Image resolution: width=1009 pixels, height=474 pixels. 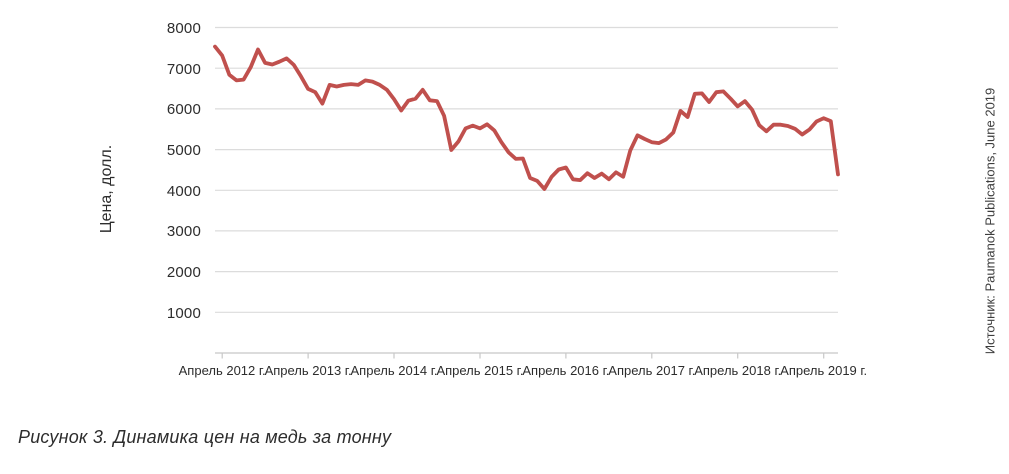 What do you see at coordinates (824, 370) in the screenshot?
I see `x-tick-label: Апрель 2019 г.` at bounding box center [824, 370].